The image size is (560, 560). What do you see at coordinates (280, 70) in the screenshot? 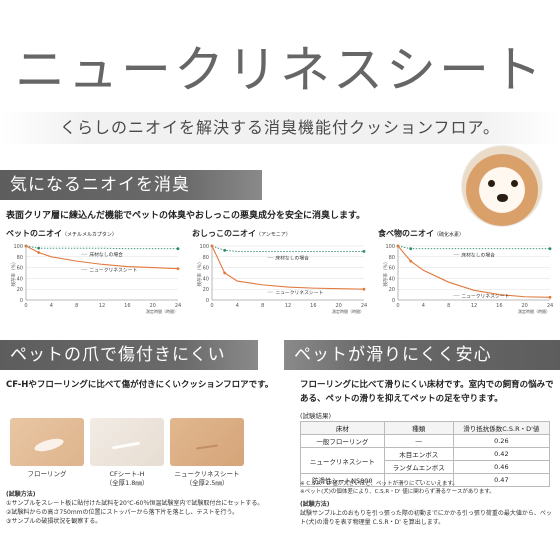
I see `page-title: ニュークリネスシート` at bounding box center [280, 70].